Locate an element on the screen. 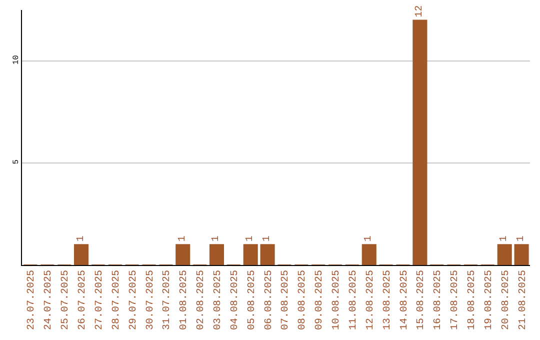 The image size is (540, 340). x-tick-label: 03.08.2025 is located at coordinates (218, 300).